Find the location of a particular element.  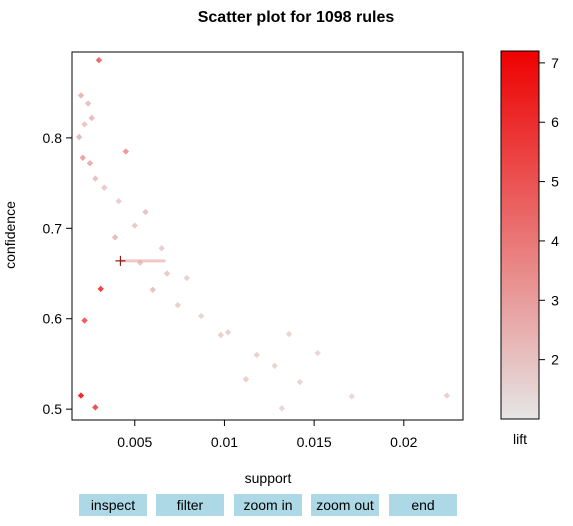

y-axis-label: confidence is located at coordinates (10, 235).